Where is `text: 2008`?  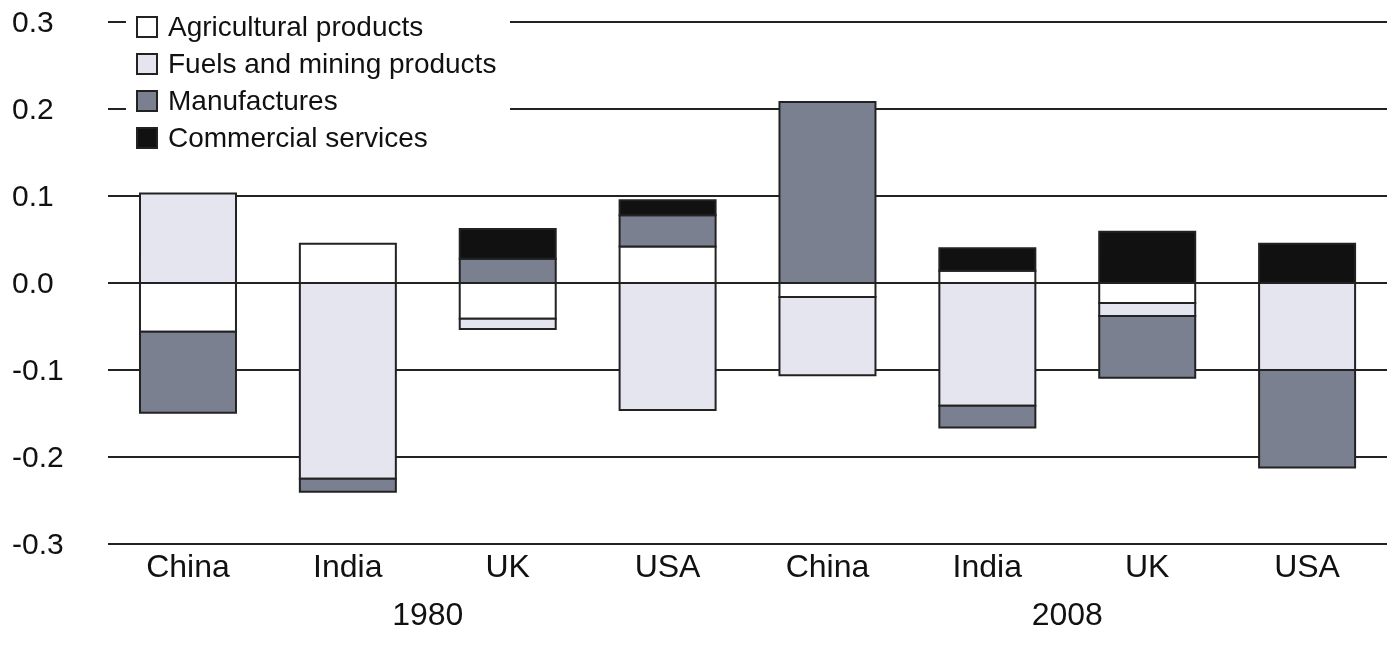
text: 2008 is located at coordinates (1067, 614).